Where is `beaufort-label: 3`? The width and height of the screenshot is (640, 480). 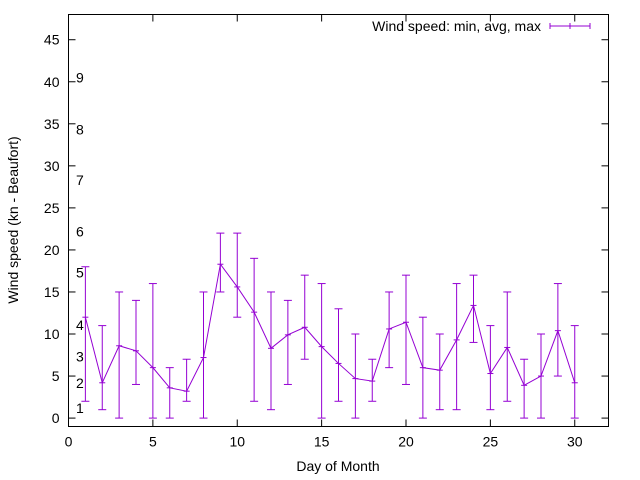
beaufort-label: 3 is located at coordinates (80, 357).